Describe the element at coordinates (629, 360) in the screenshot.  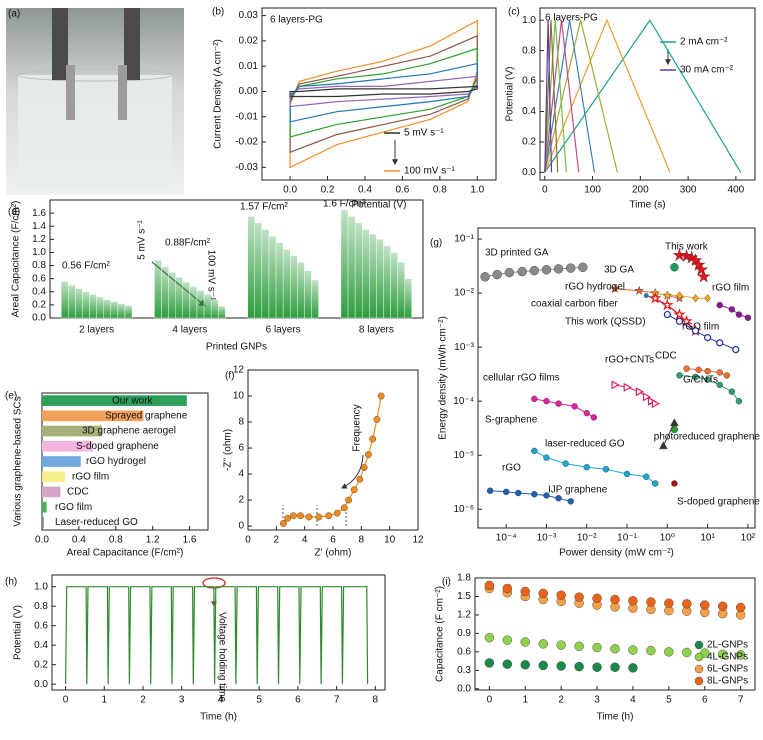
I see `series-label: rGO+CNTs` at that location.